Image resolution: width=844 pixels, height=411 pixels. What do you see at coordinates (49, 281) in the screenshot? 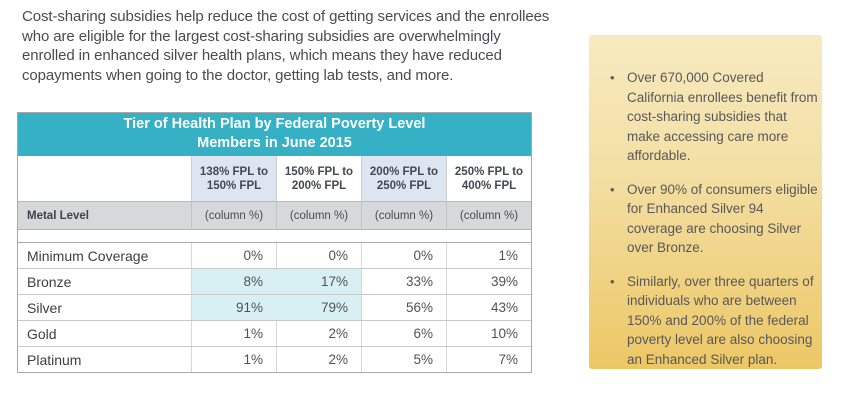
I see `row-label: Bronze` at bounding box center [49, 281].